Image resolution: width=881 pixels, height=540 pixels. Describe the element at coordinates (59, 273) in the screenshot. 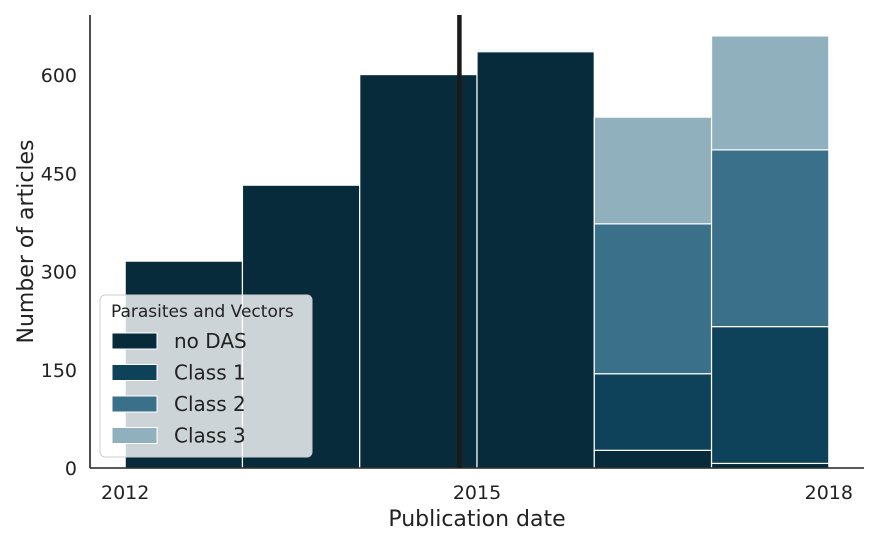

I see `y-tick-label: 300` at that location.